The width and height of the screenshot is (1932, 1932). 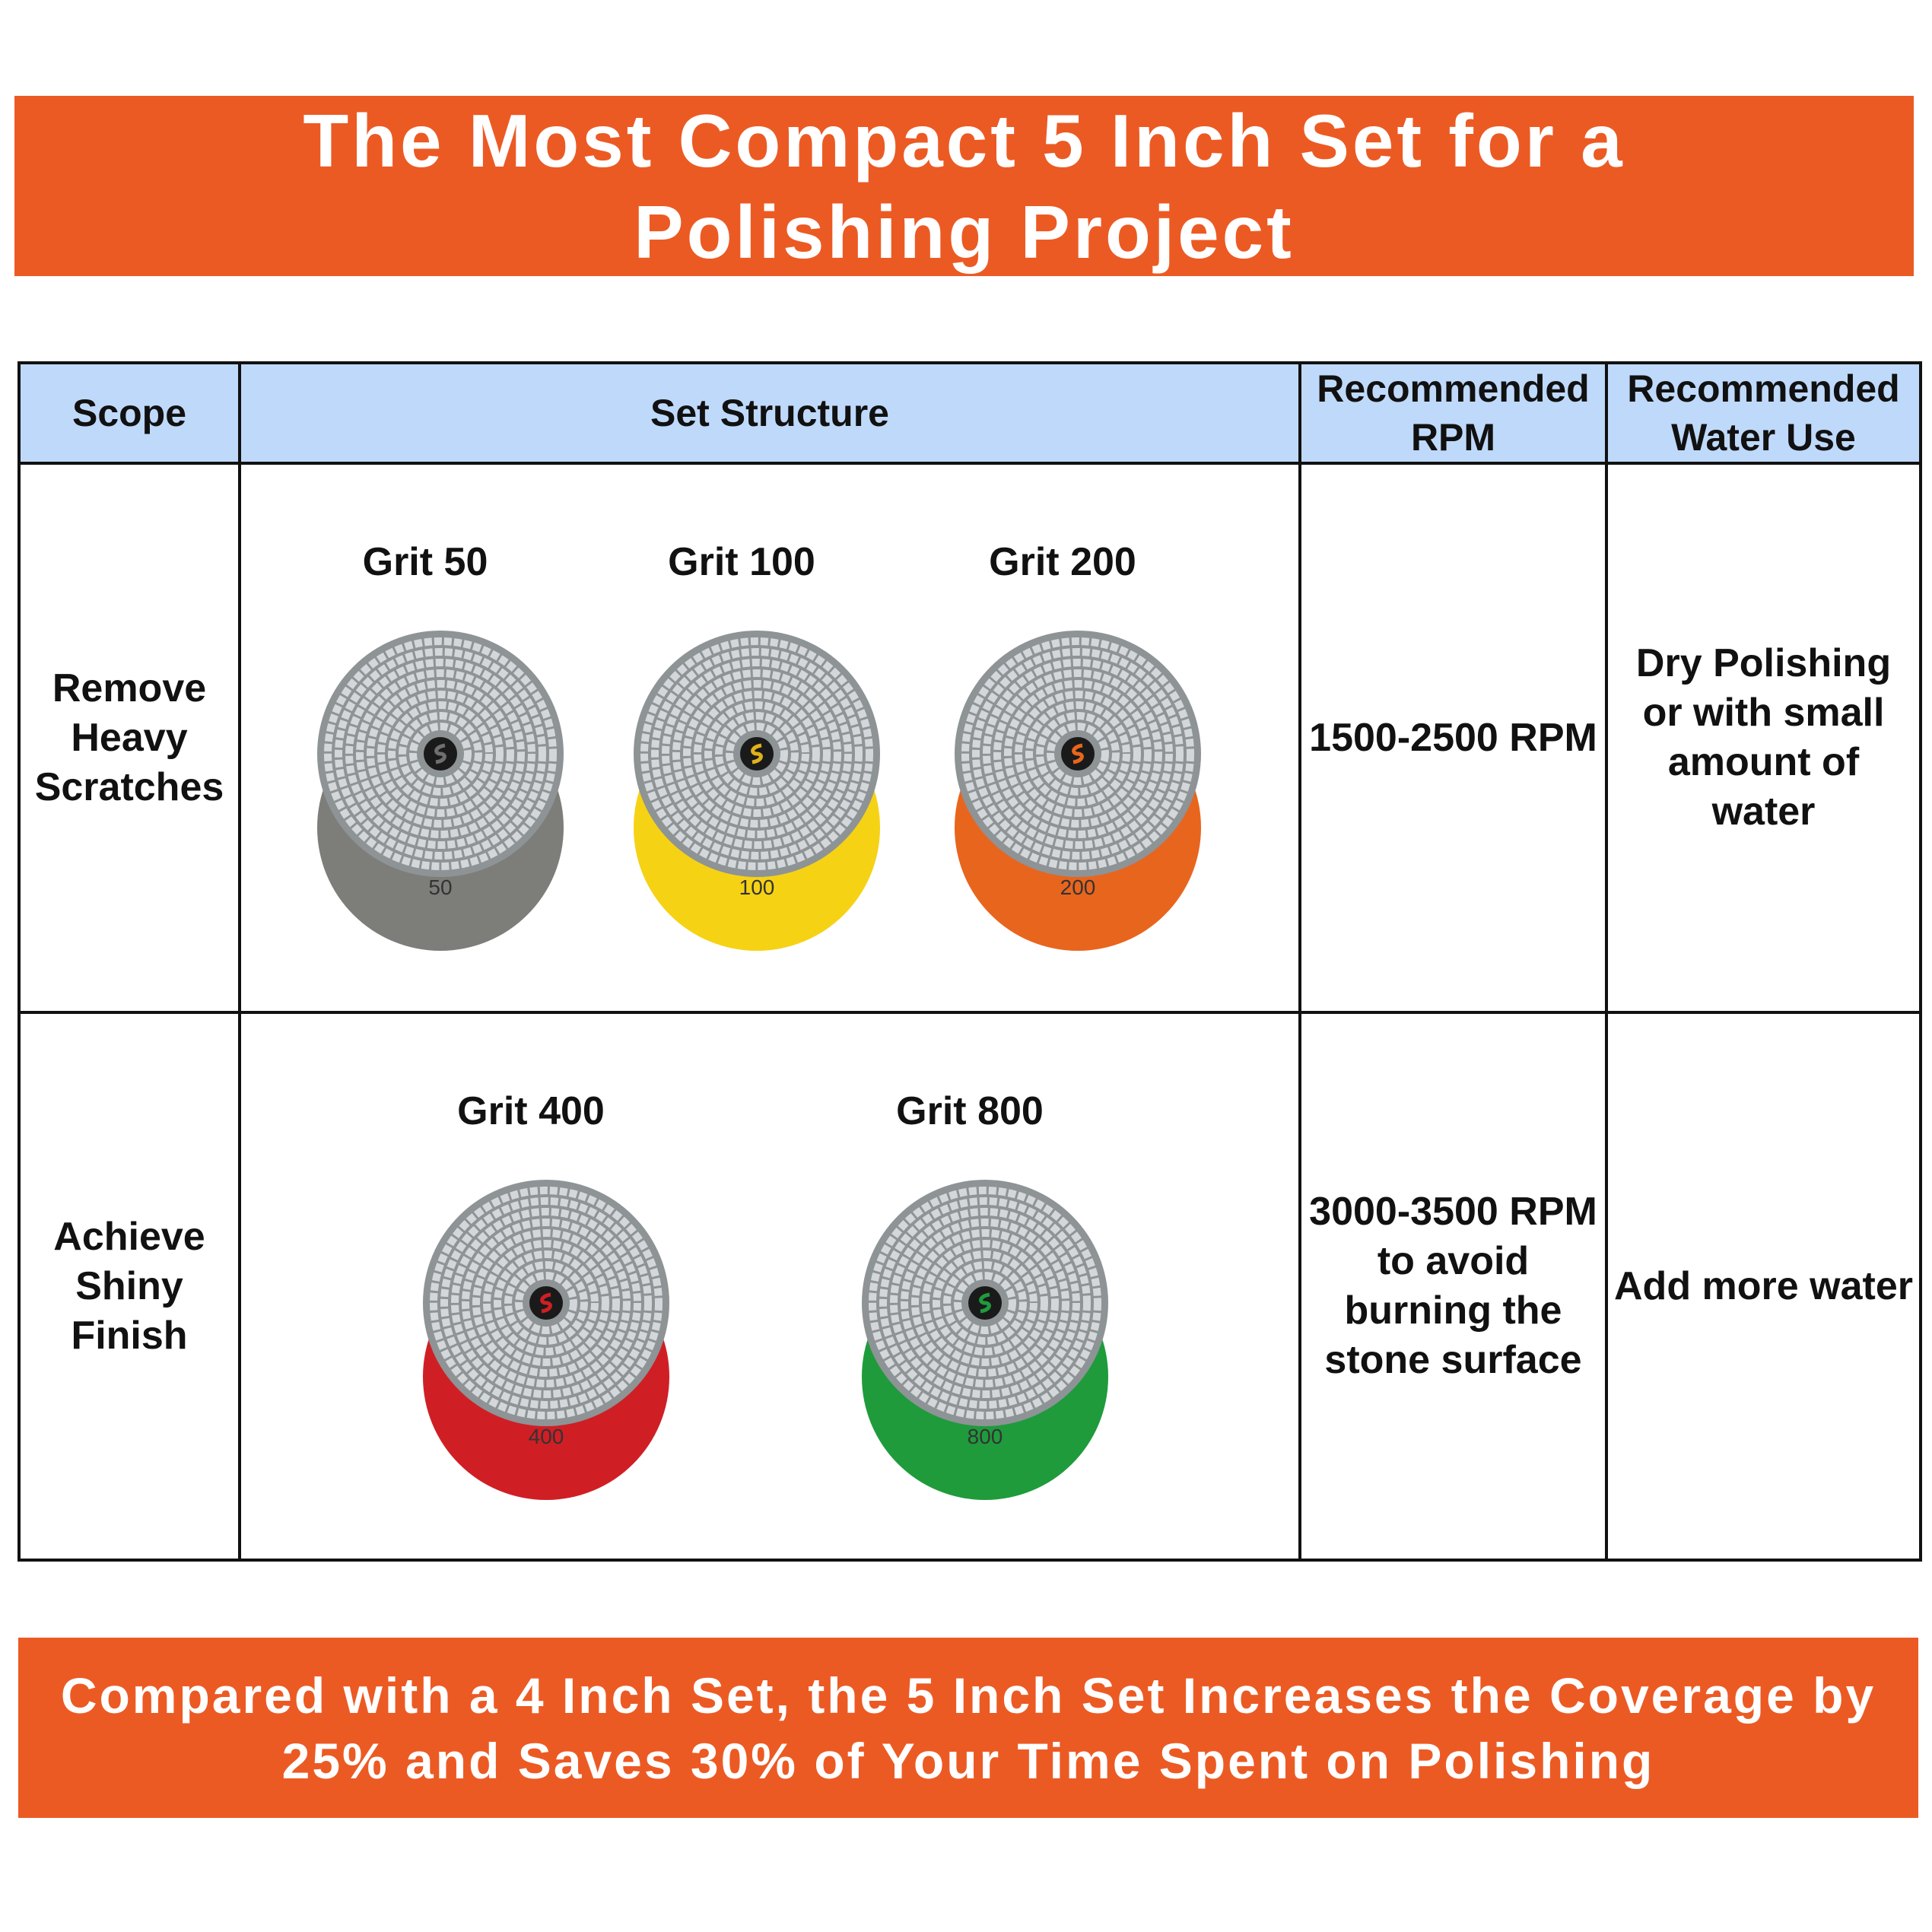 I want to click on scope-cell: Remove Heavy Scratches, so click(x=129, y=738).